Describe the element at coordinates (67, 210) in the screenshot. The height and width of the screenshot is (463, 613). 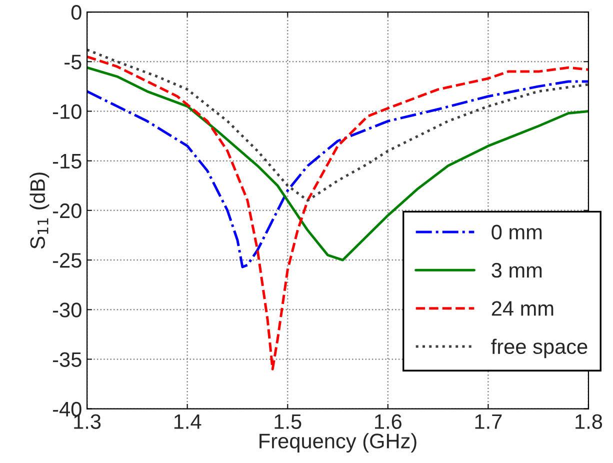
I see `y-tick-label: -20` at that location.